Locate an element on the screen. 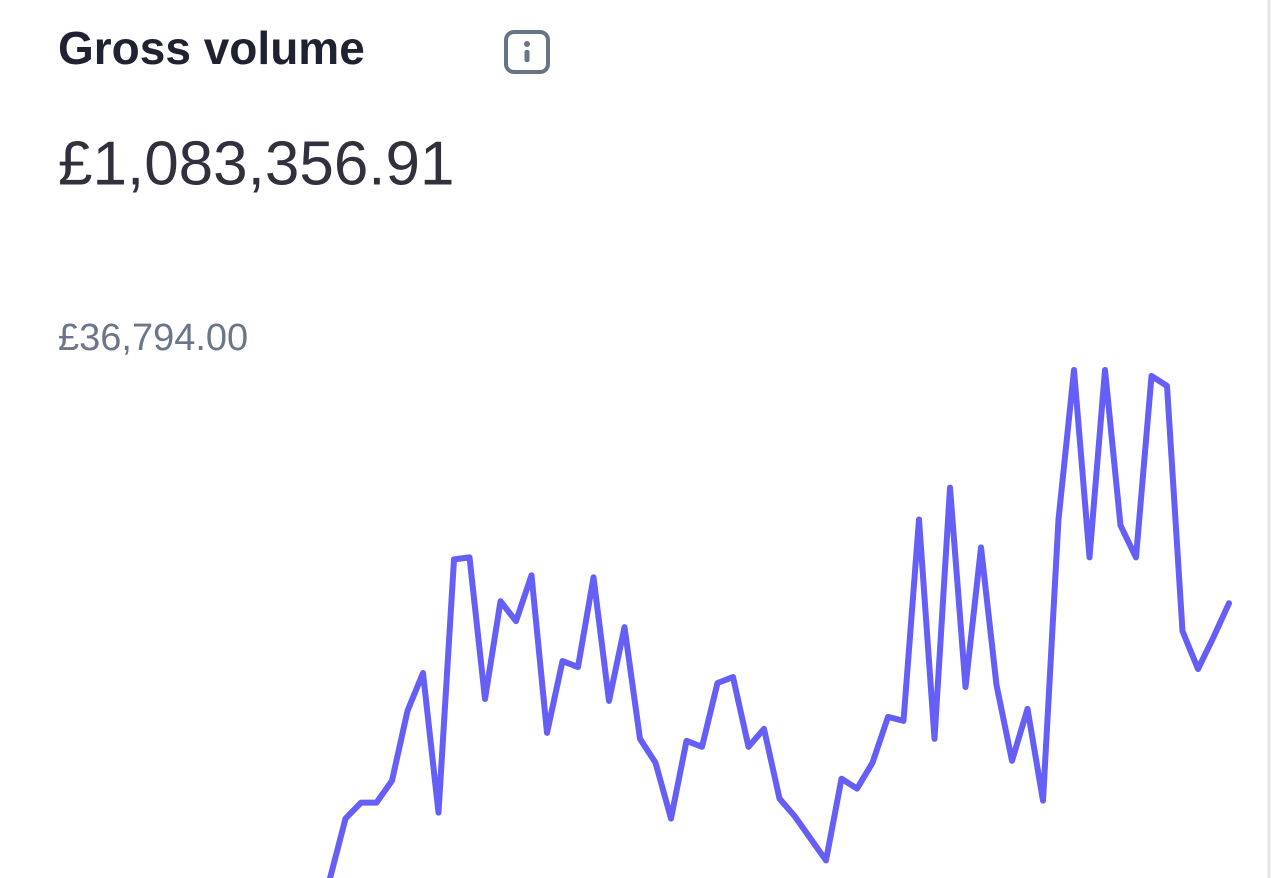  info-icon is located at coordinates (527, 52).